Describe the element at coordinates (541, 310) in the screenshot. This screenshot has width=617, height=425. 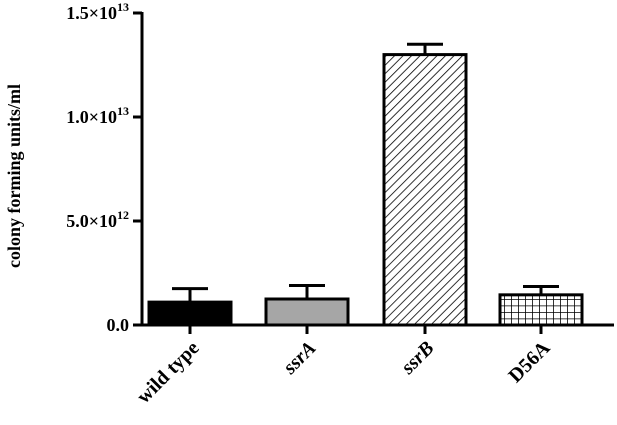
I see `bar-d56a` at that location.